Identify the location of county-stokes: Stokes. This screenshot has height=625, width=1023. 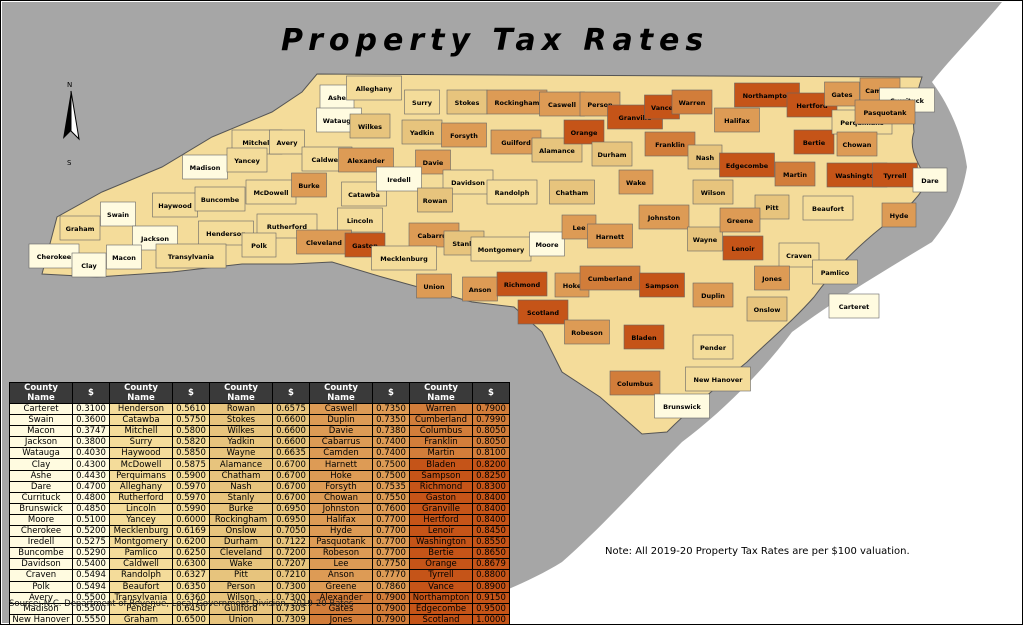
(467, 102).